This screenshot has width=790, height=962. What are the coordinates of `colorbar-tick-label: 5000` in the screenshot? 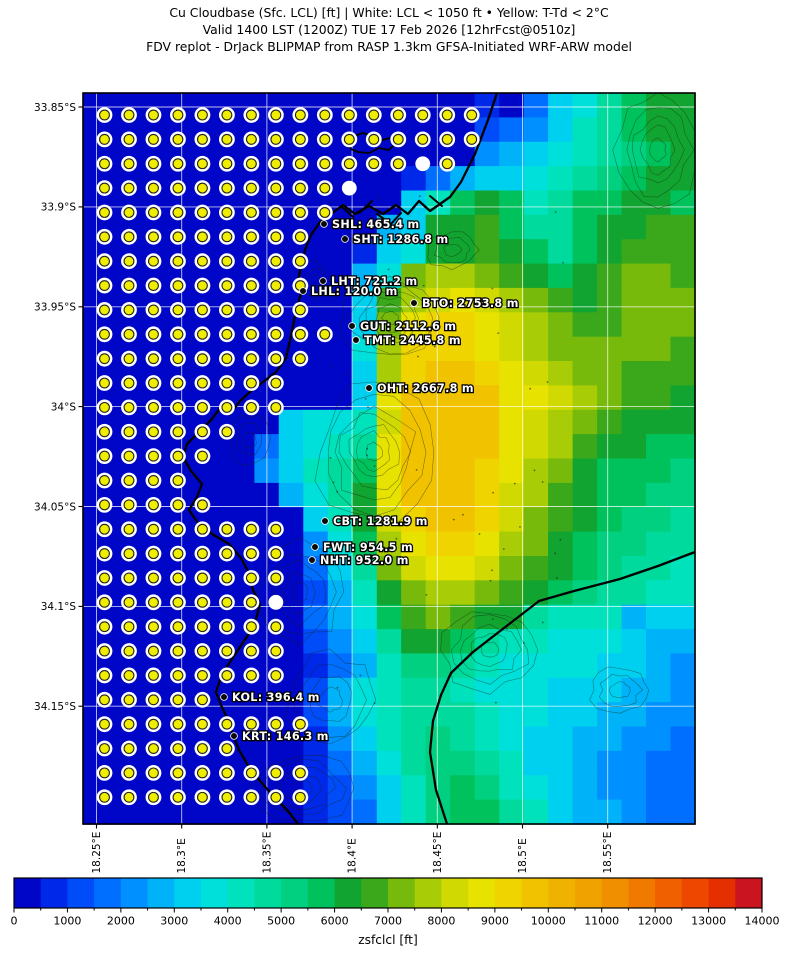 It's located at (281, 921).